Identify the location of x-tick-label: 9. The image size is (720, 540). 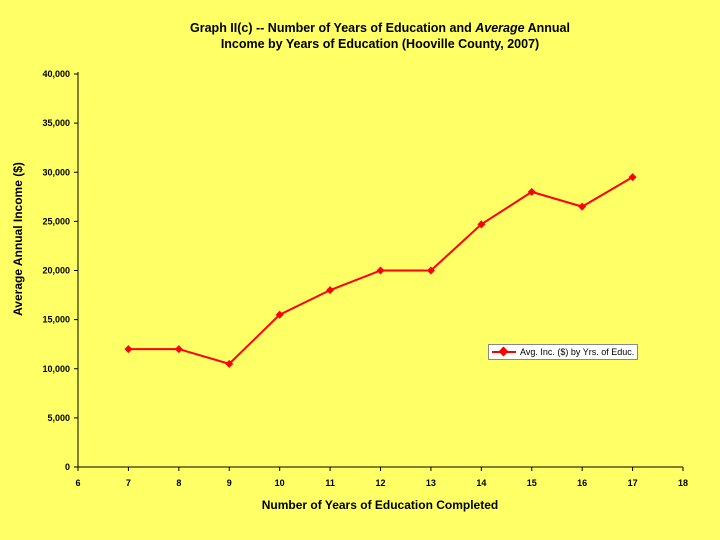
(229, 483).